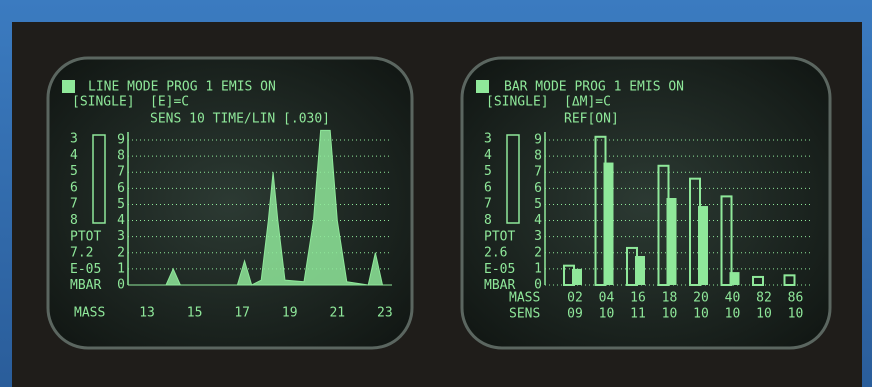  Describe the element at coordinates (733, 298) in the screenshot. I see `x-tick-label: 40` at that location.